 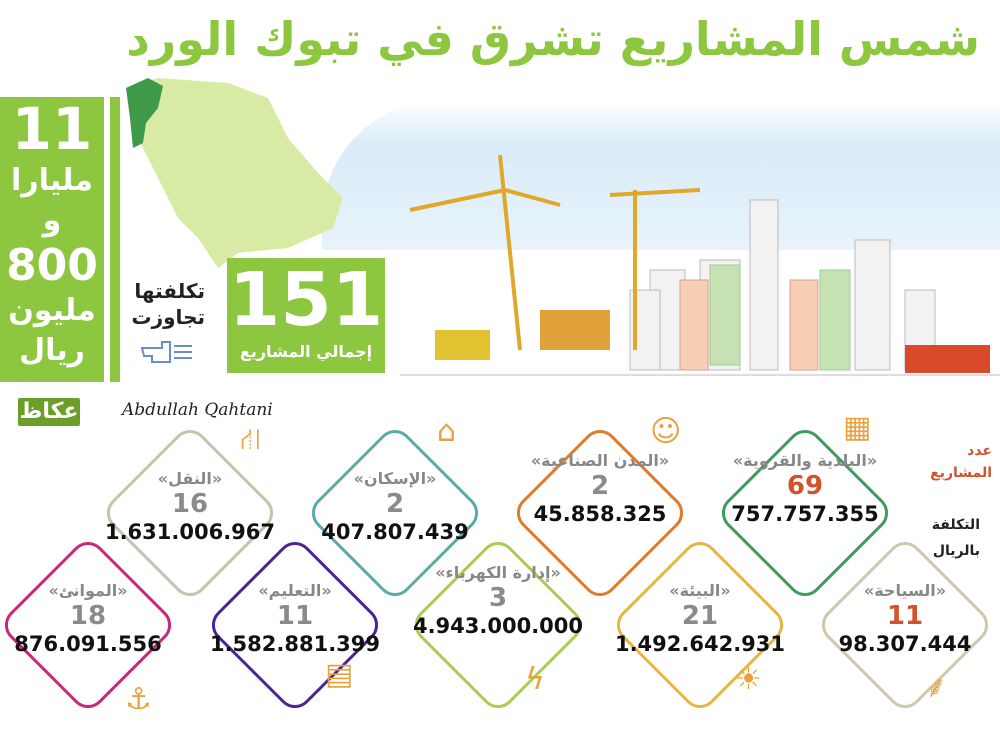 What do you see at coordinates (936, 687) in the screenshot?
I see `palm-icon: ⸙` at bounding box center [936, 687].